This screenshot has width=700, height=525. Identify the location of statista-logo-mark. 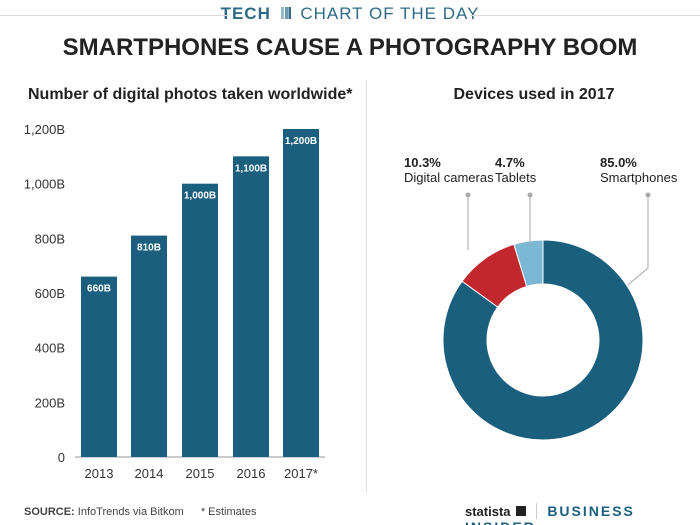
(521, 511).